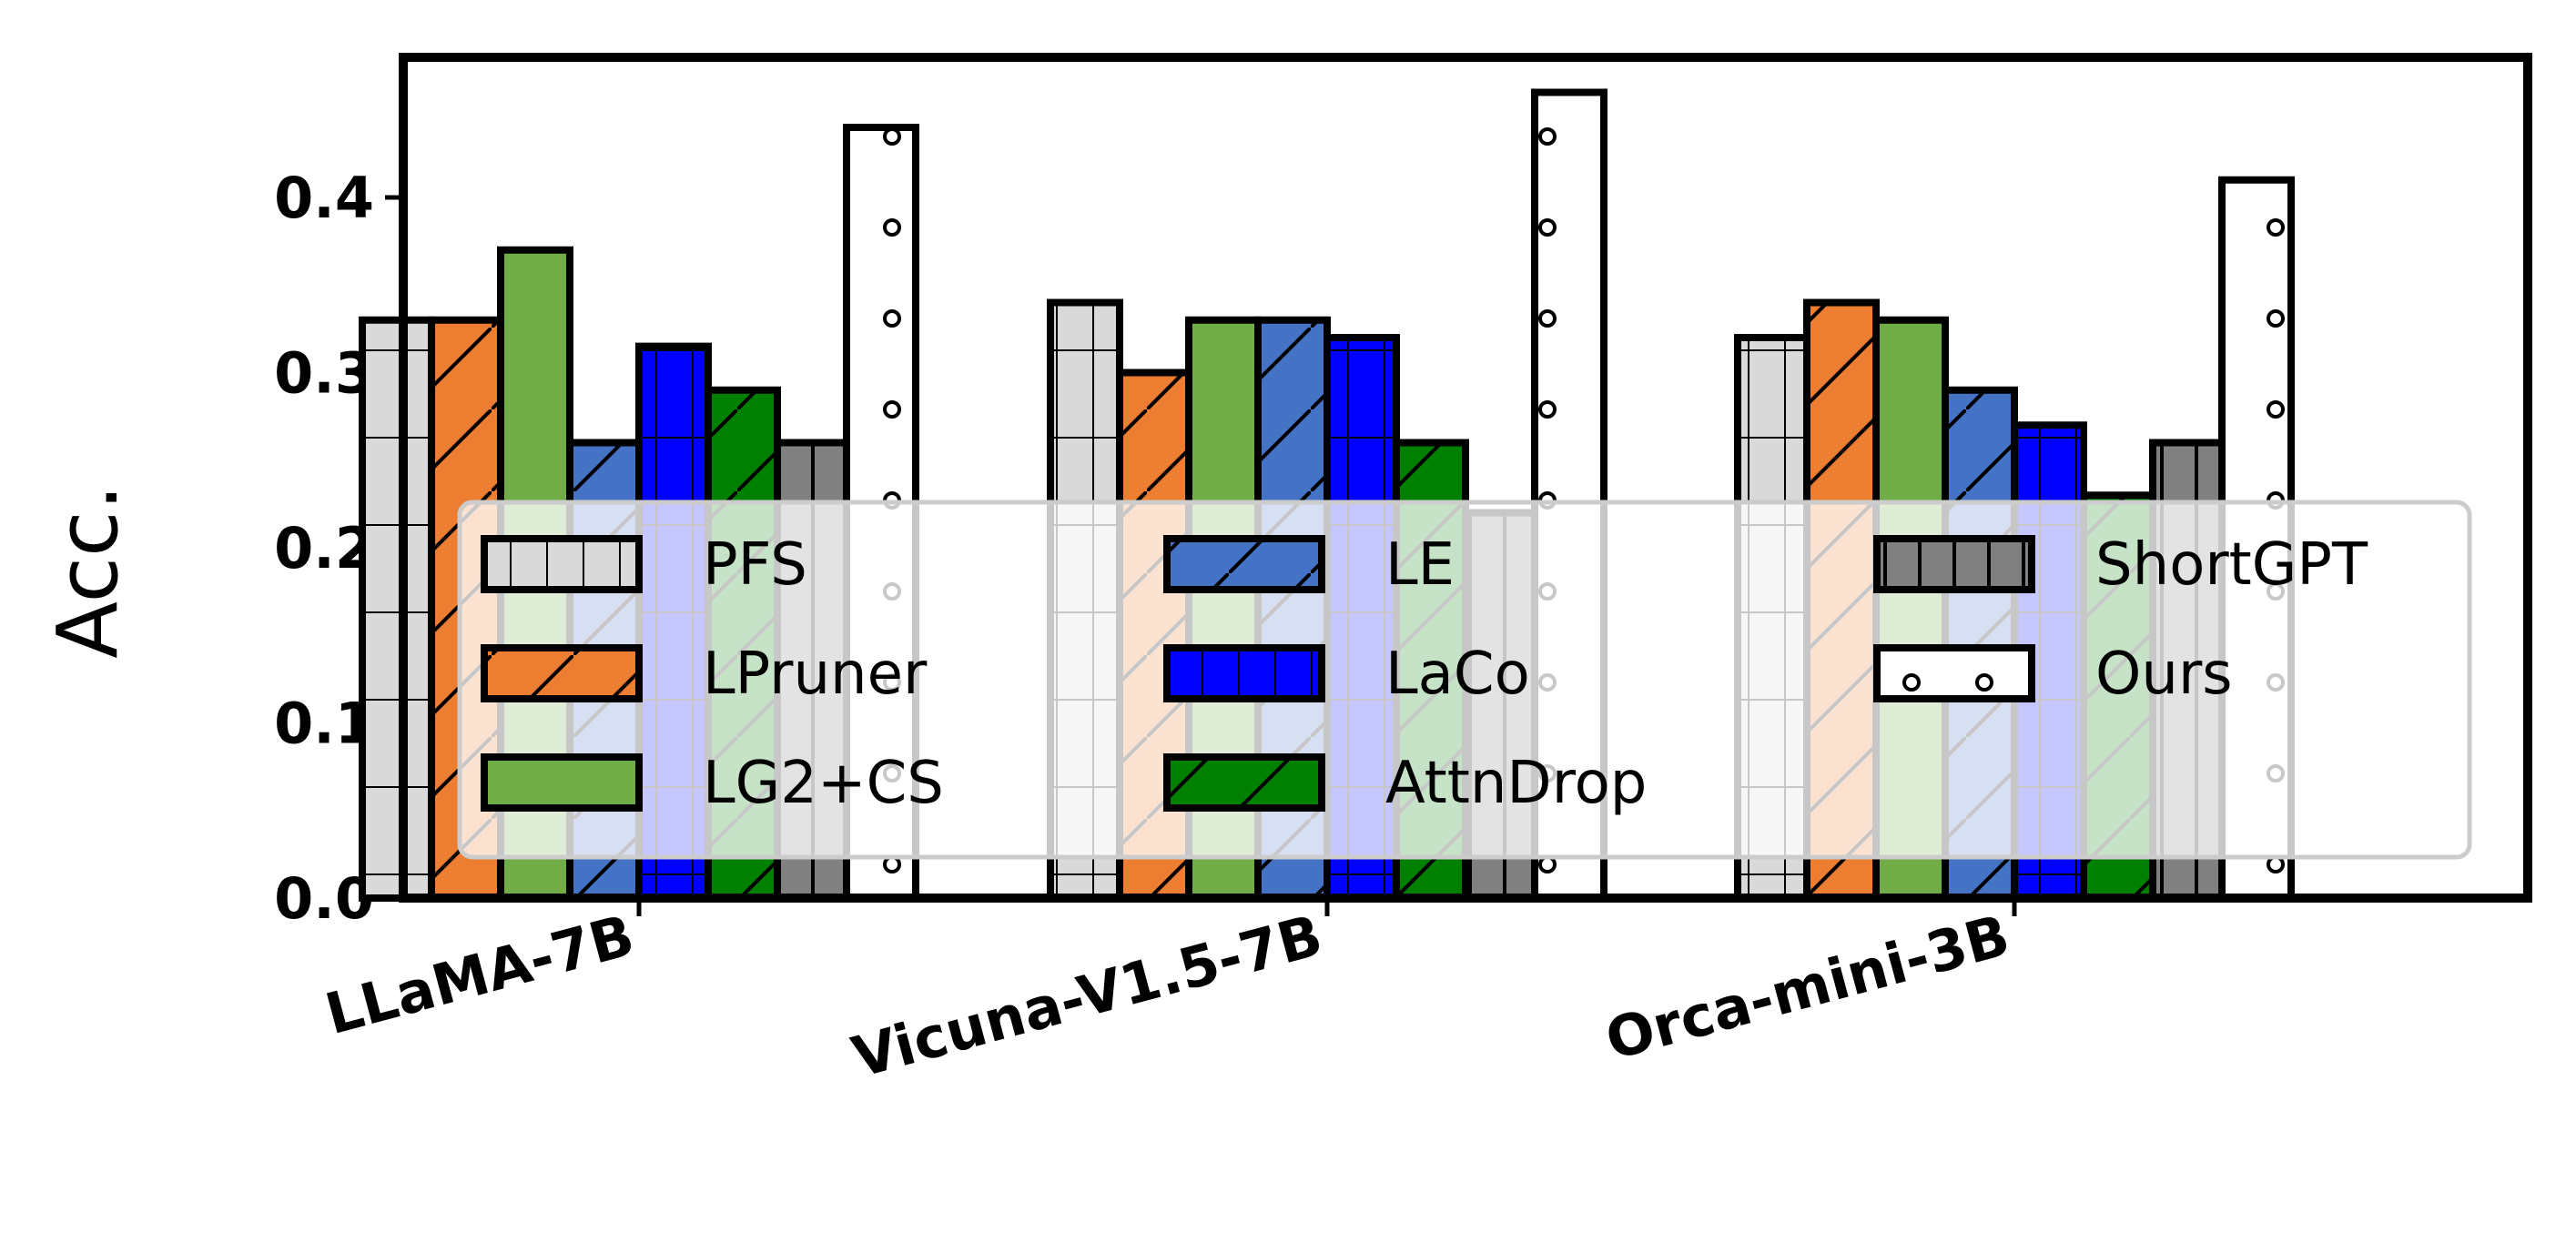  Describe the element at coordinates (1807, 987) in the screenshot. I see `x-tick-label: Orca-mini-3B` at that location.